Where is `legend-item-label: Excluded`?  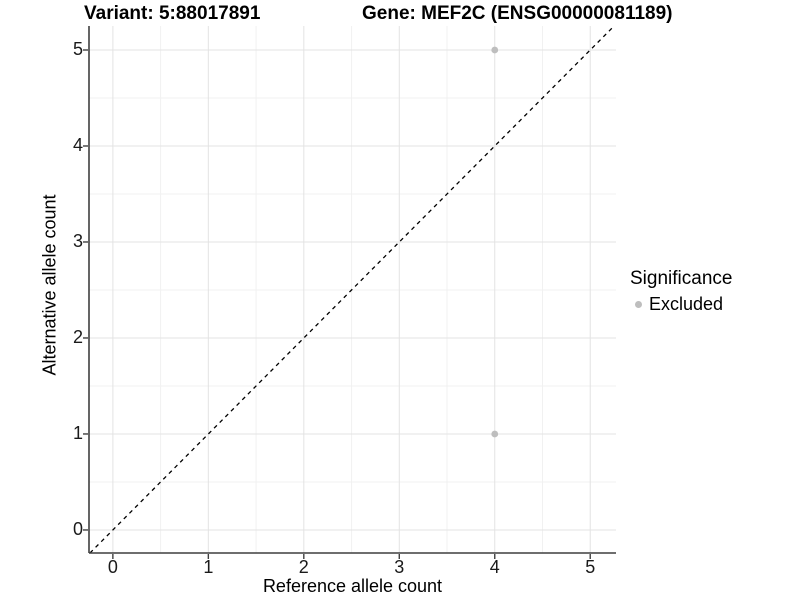
legend-item-label: Excluded is located at coordinates (686, 304).